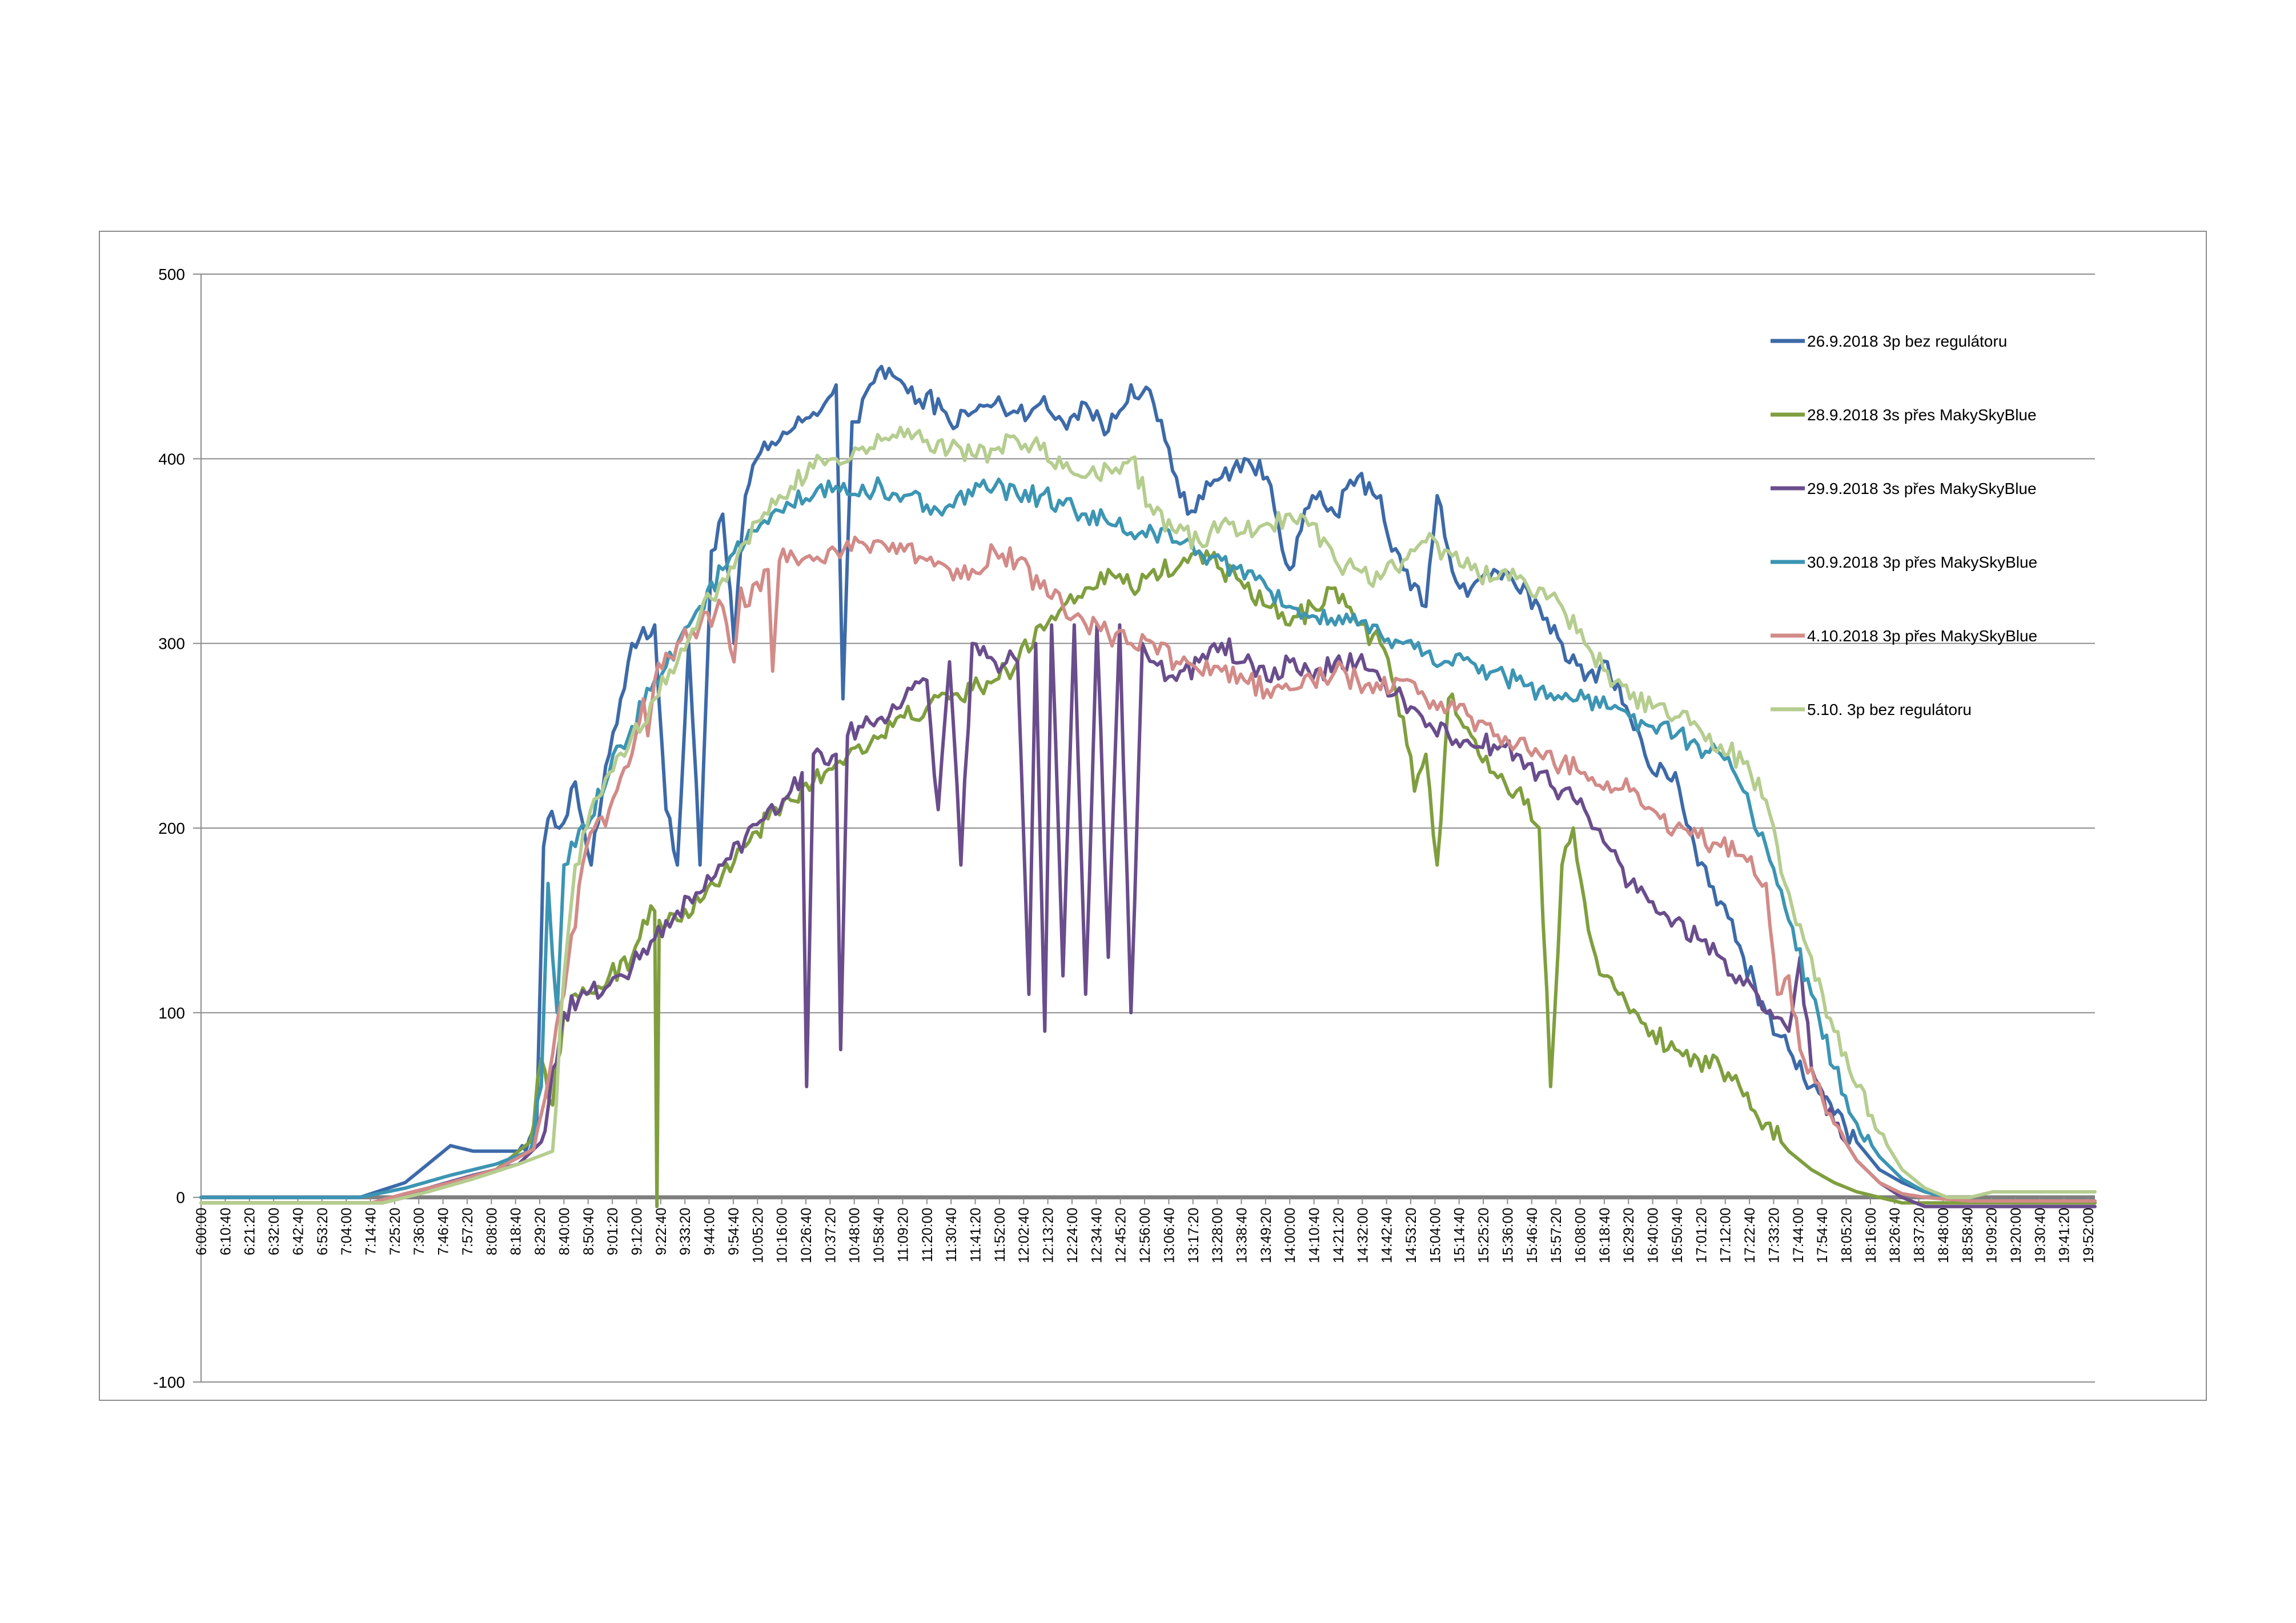  What do you see at coordinates (250, 1231) in the screenshot?
I see `x-tick-label: 6:21:20` at bounding box center [250, 1231].